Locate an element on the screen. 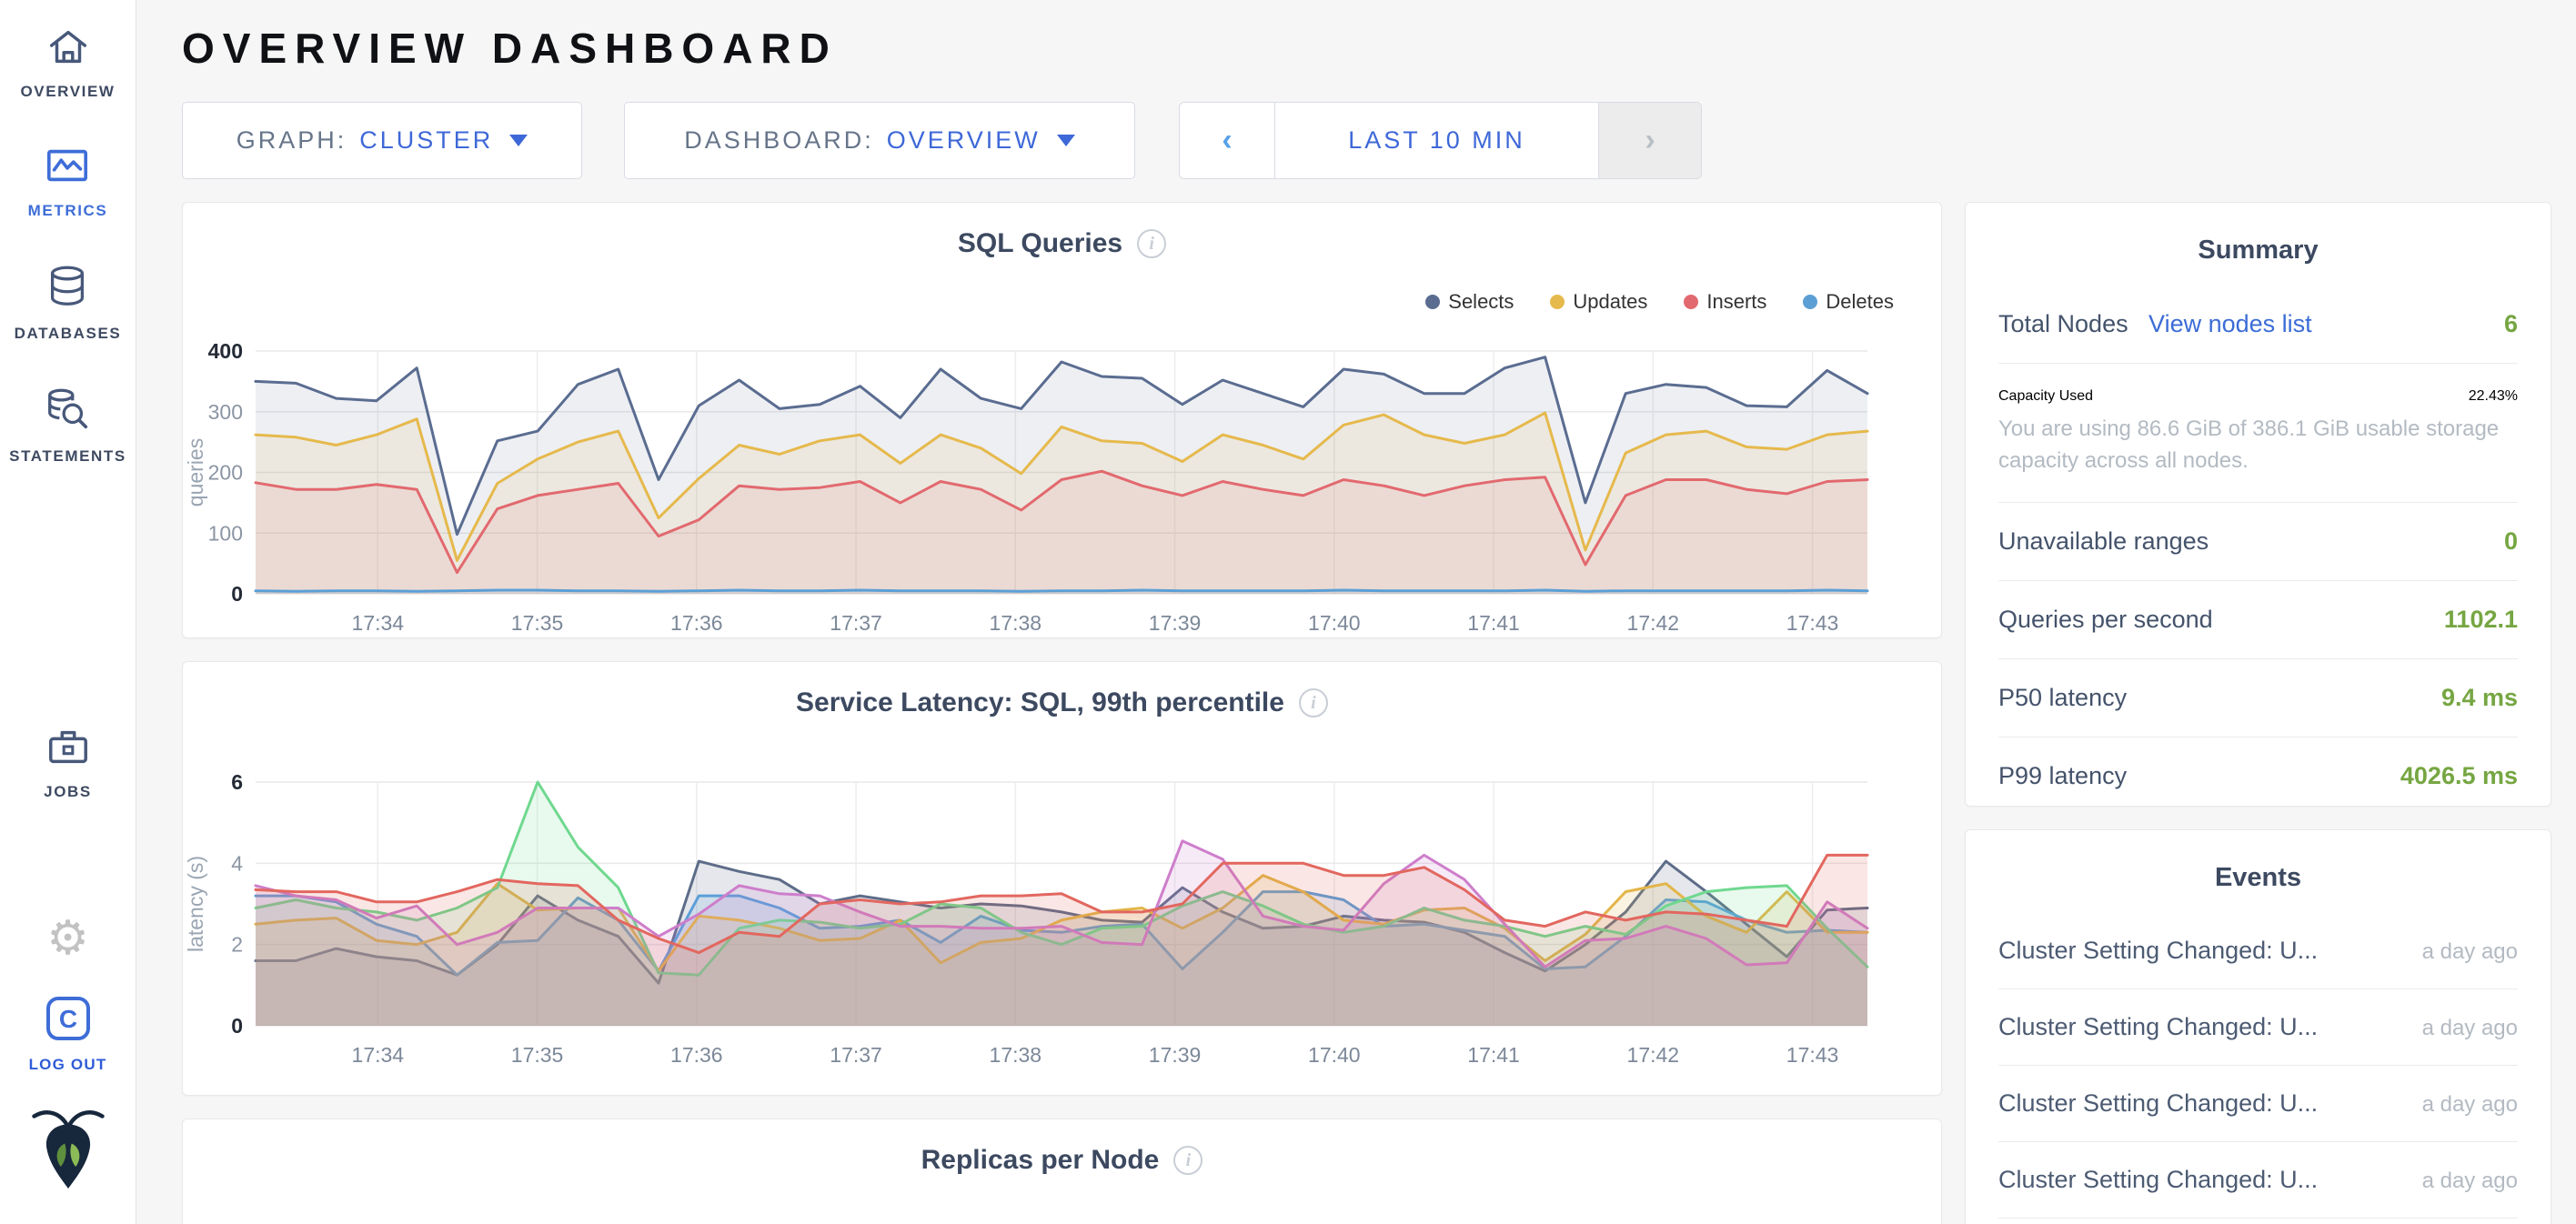 The height and width of the screenshot is (1224, 2576). graph-dropdown-value: CLUSTER is located at coordinates (426, 140).